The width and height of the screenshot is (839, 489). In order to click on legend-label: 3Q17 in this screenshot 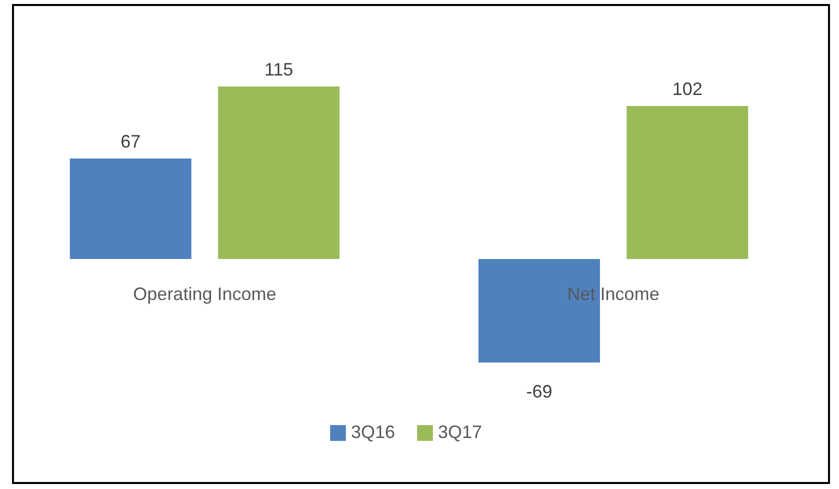, I will do `click(460, 432)`.